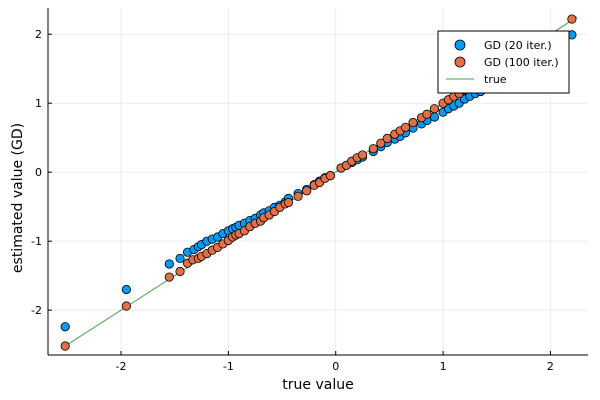 The height and width of the screenshot is (400, 600). I want to click on y-tick-label: -1, so click(36, 241).